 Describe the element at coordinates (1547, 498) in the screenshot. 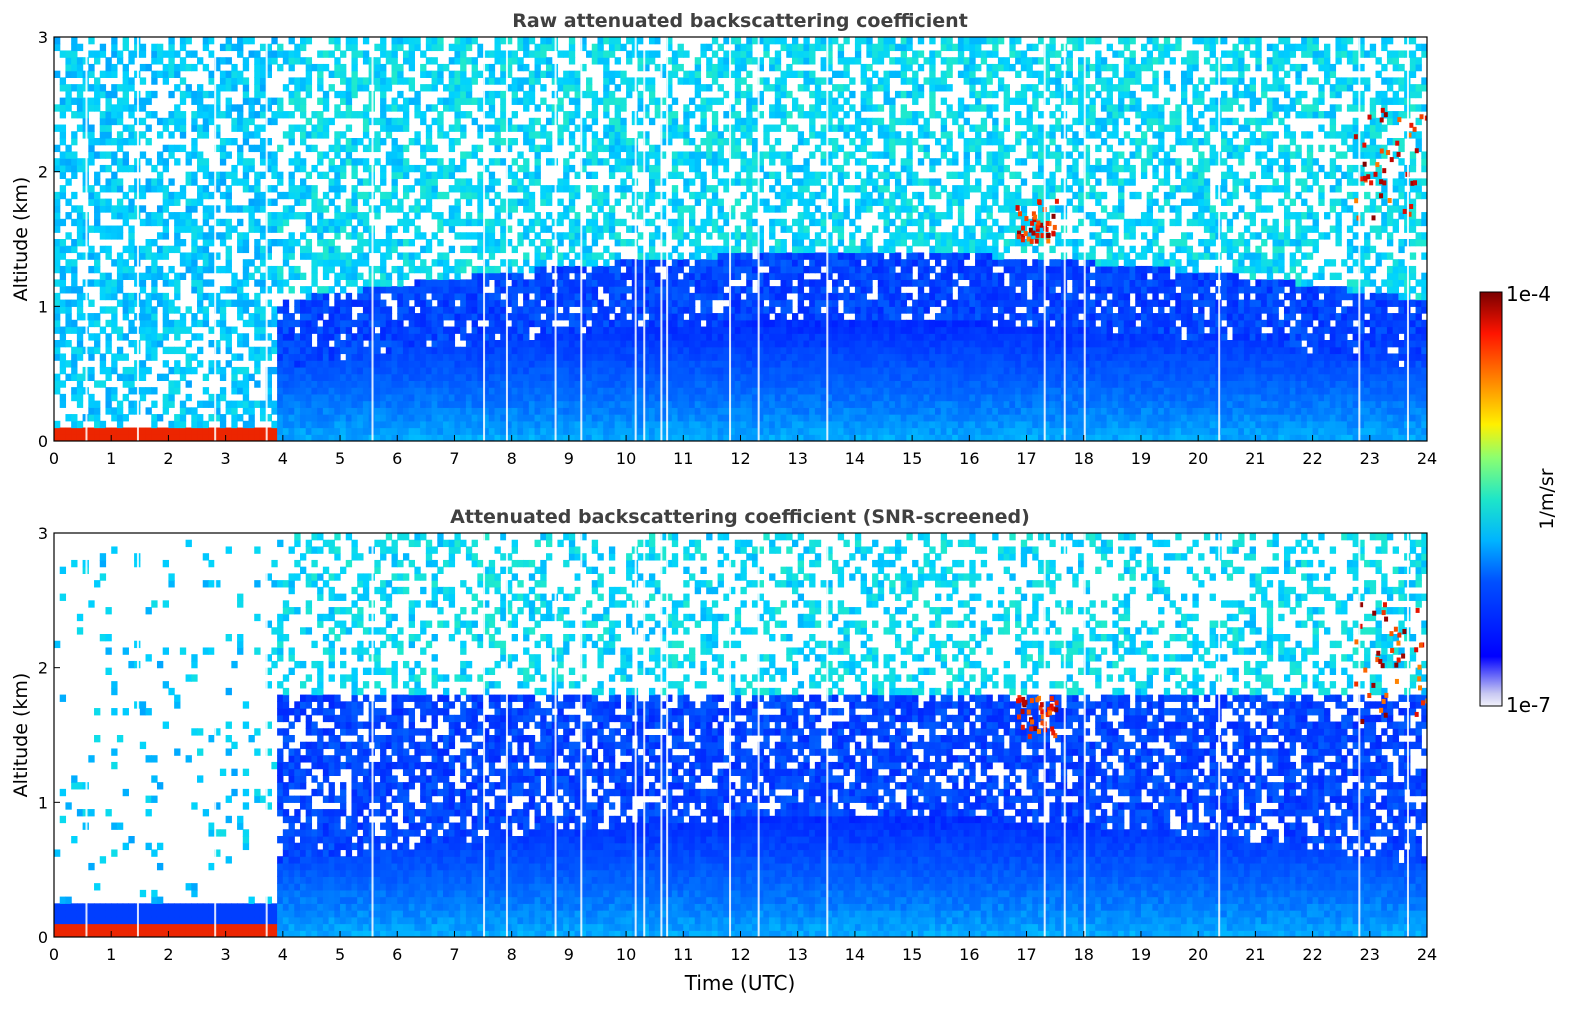

I see `colorbar-unit-label: 1/m/sr` at that location.